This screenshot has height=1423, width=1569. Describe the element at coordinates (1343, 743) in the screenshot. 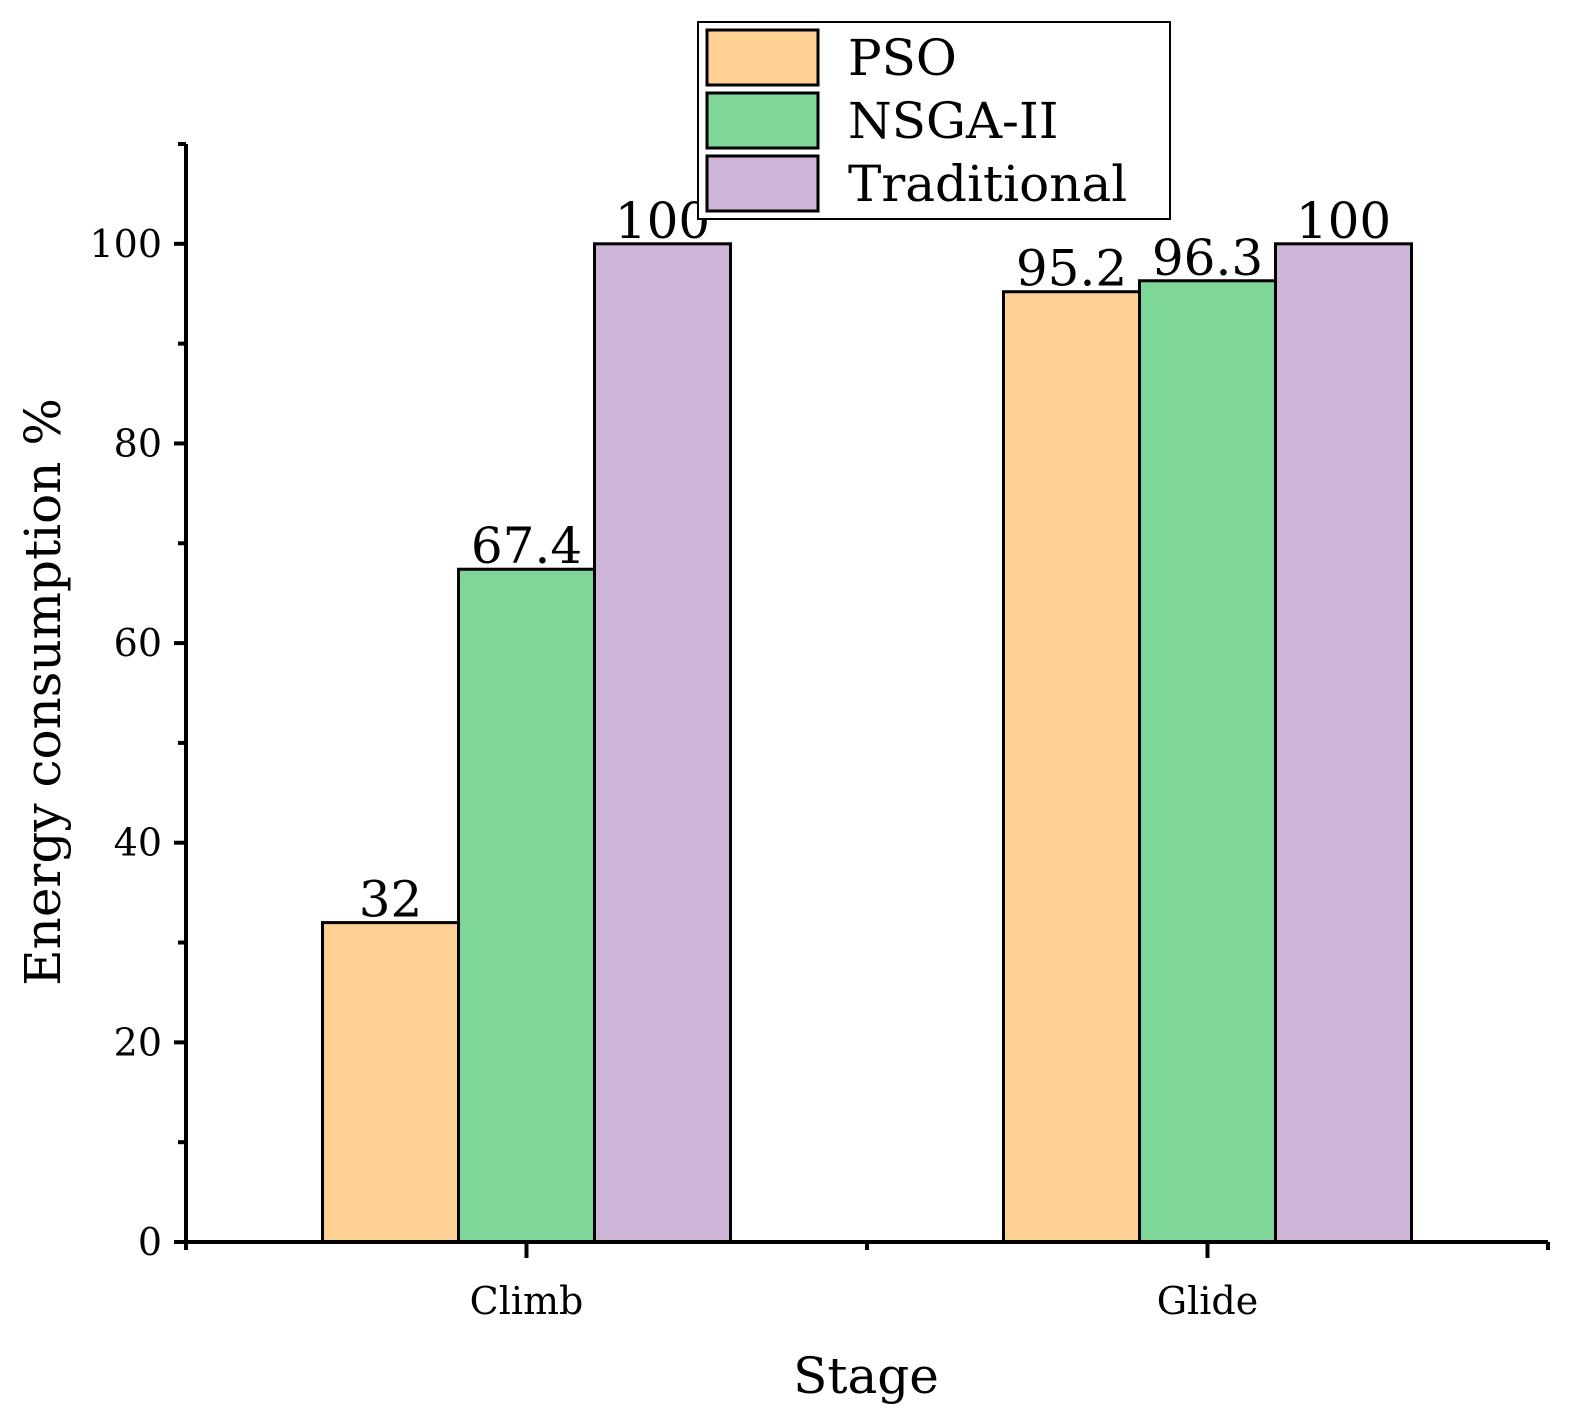

I see `bar-traditional-glide` at that location.